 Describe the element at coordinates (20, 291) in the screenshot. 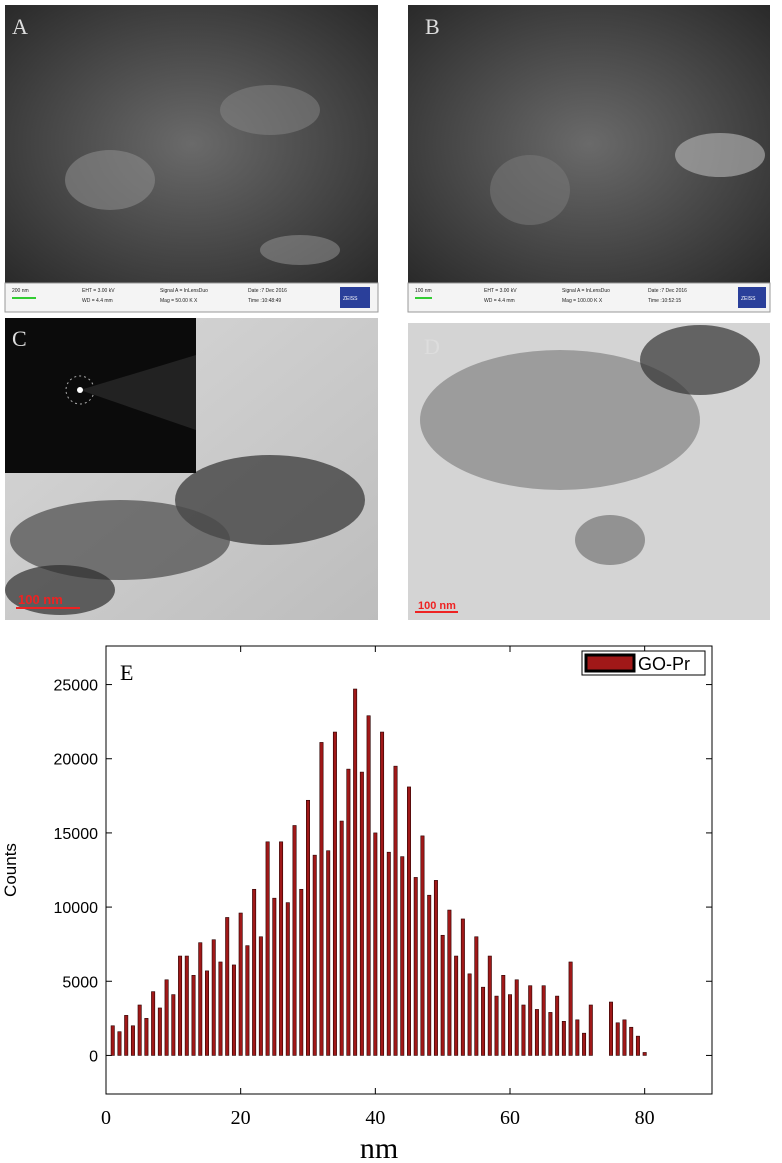

I see `scale-bar-label: 200 nm` at that location.